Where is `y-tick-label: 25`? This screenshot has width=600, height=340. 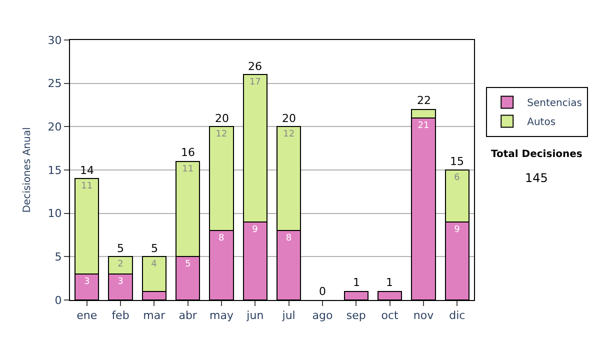
y-tick-label: 25 is located at coordinates (55, 83).